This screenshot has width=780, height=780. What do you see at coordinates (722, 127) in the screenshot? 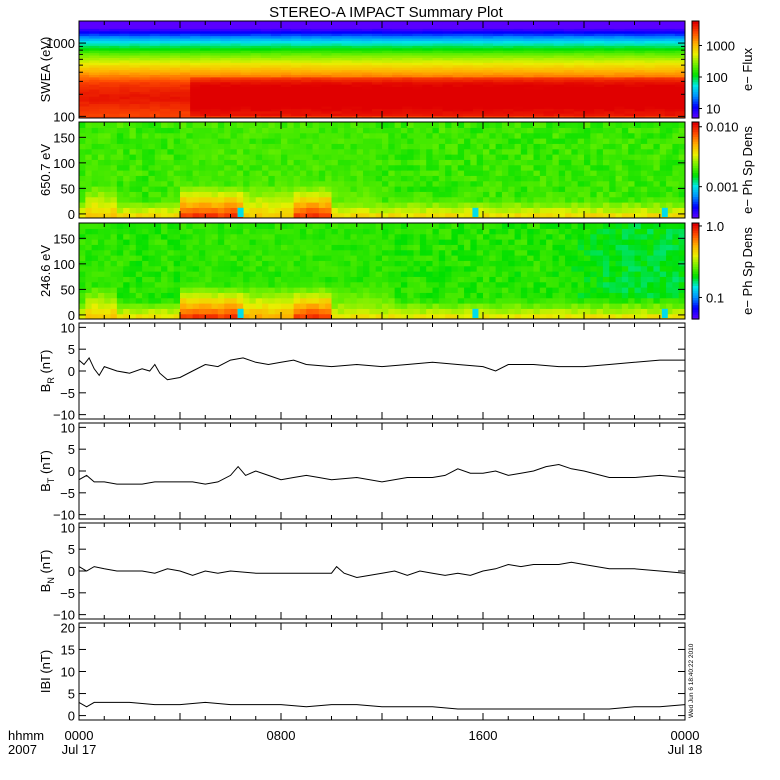
I see `colorbar-tick-label: 0.010` at bounding box center [722, 127].